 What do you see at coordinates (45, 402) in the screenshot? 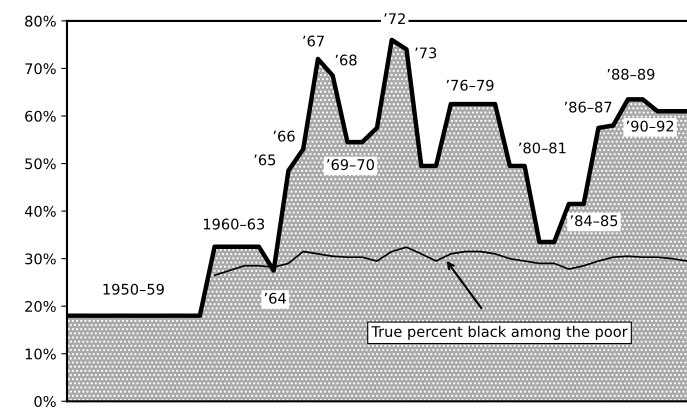
I see `y-tick-label: 0%` at bounding box center [45, 402].